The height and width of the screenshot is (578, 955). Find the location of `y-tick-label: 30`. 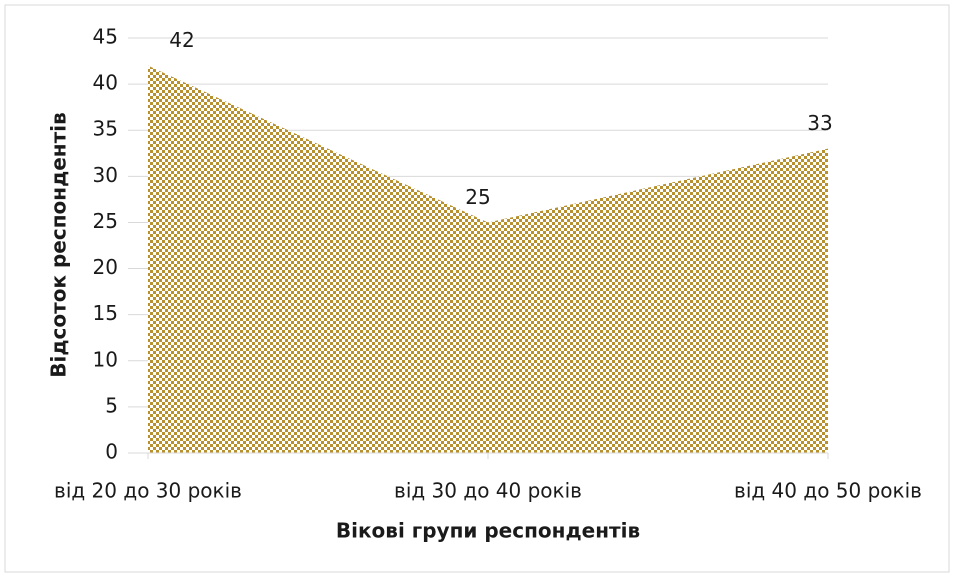

y-tick-label: 30 is located at coordinates (105, 175).